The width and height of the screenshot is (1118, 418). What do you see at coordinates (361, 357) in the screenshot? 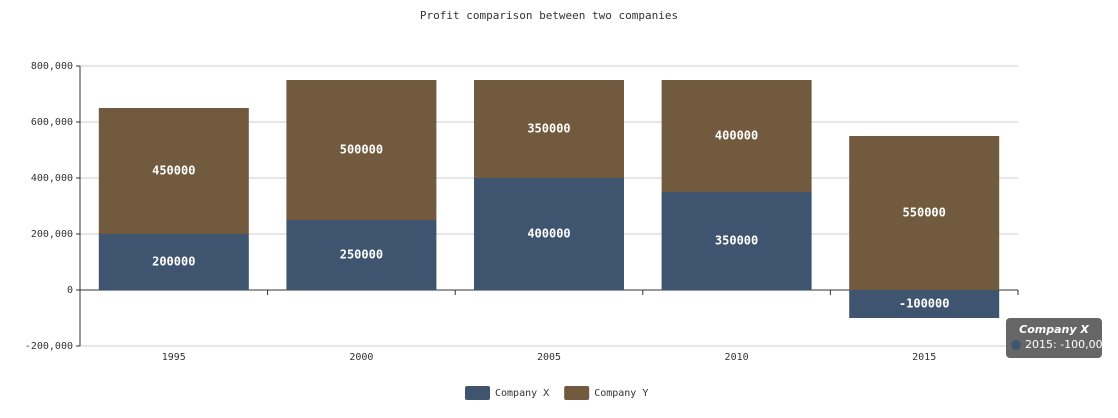
I see `x-tick-label: 2000` at bounding box center [361, 357].